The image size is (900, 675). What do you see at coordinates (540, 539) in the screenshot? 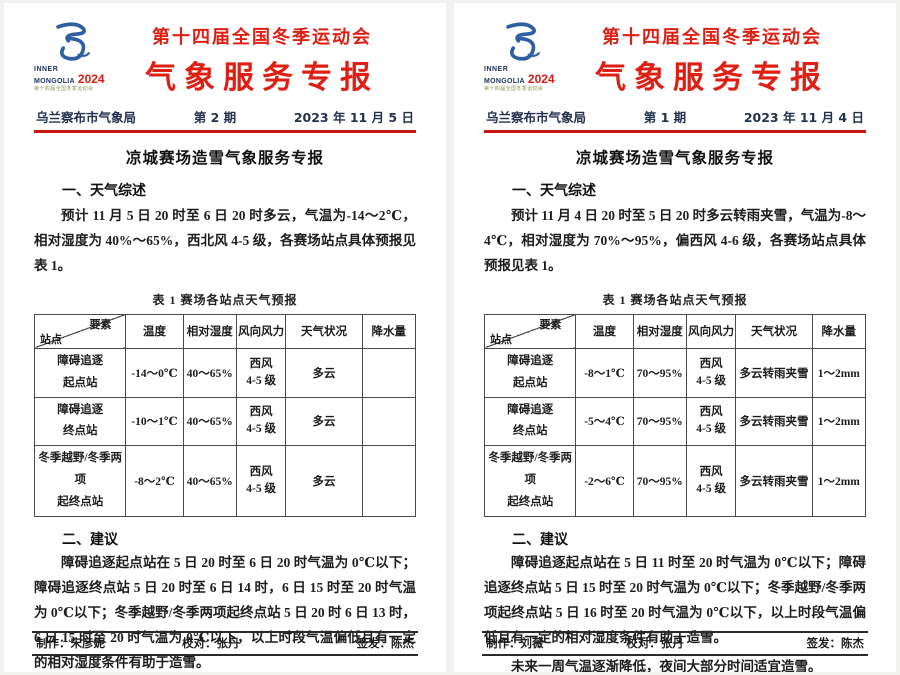
I see `section2-heading: 二、建议` at bounding box center [540, 539].